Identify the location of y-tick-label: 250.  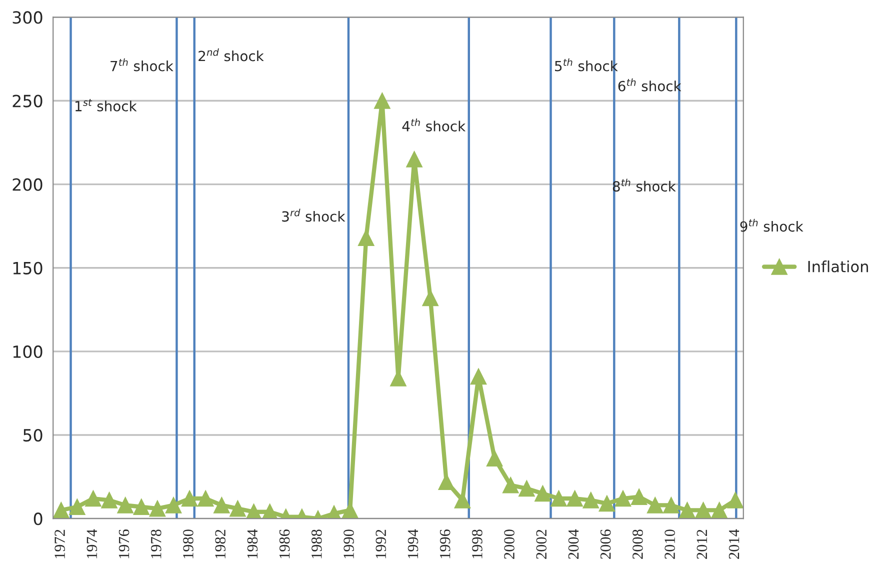
(27, 101).